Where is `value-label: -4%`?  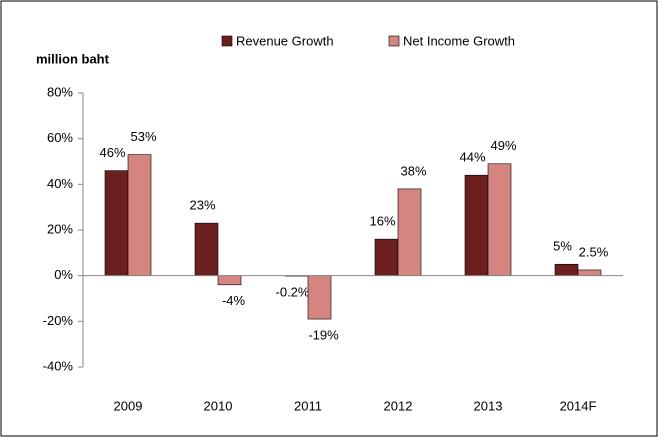
value-label: -4% is located at coordinates (234, 300).